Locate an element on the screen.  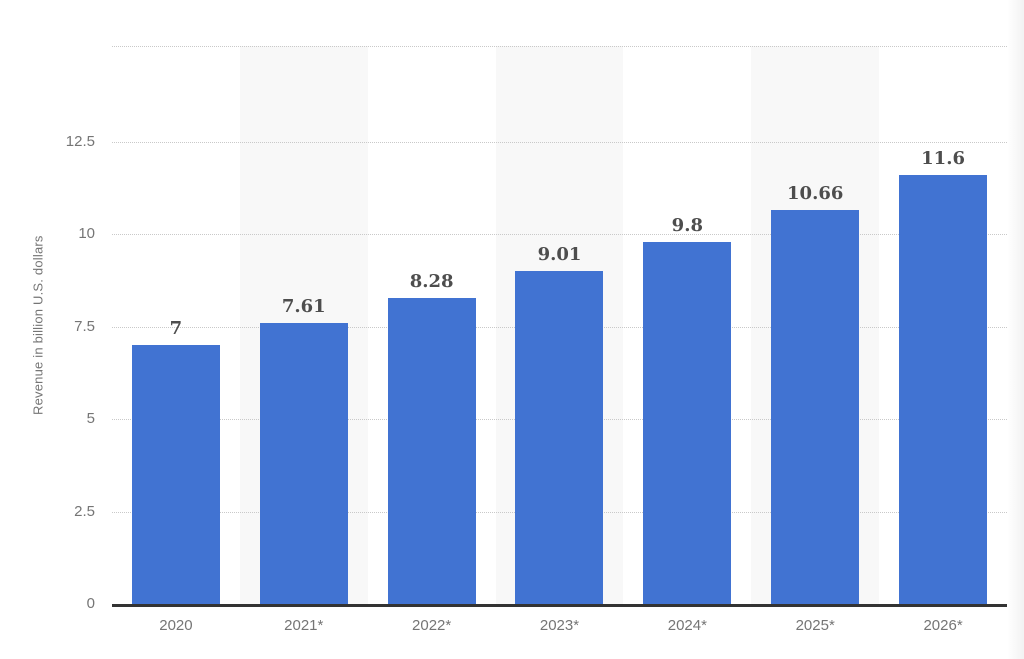
category-column: 9.01 is located at coordinates (559, 325).